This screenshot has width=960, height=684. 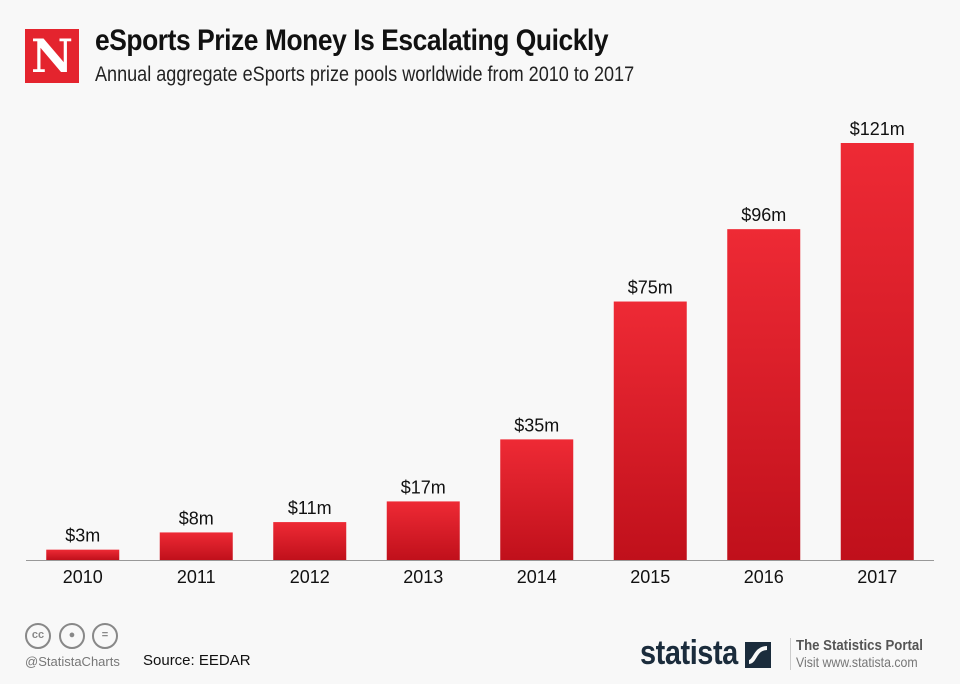 I want to click on x-tick-label: 2014, so click(x=537, y=577).